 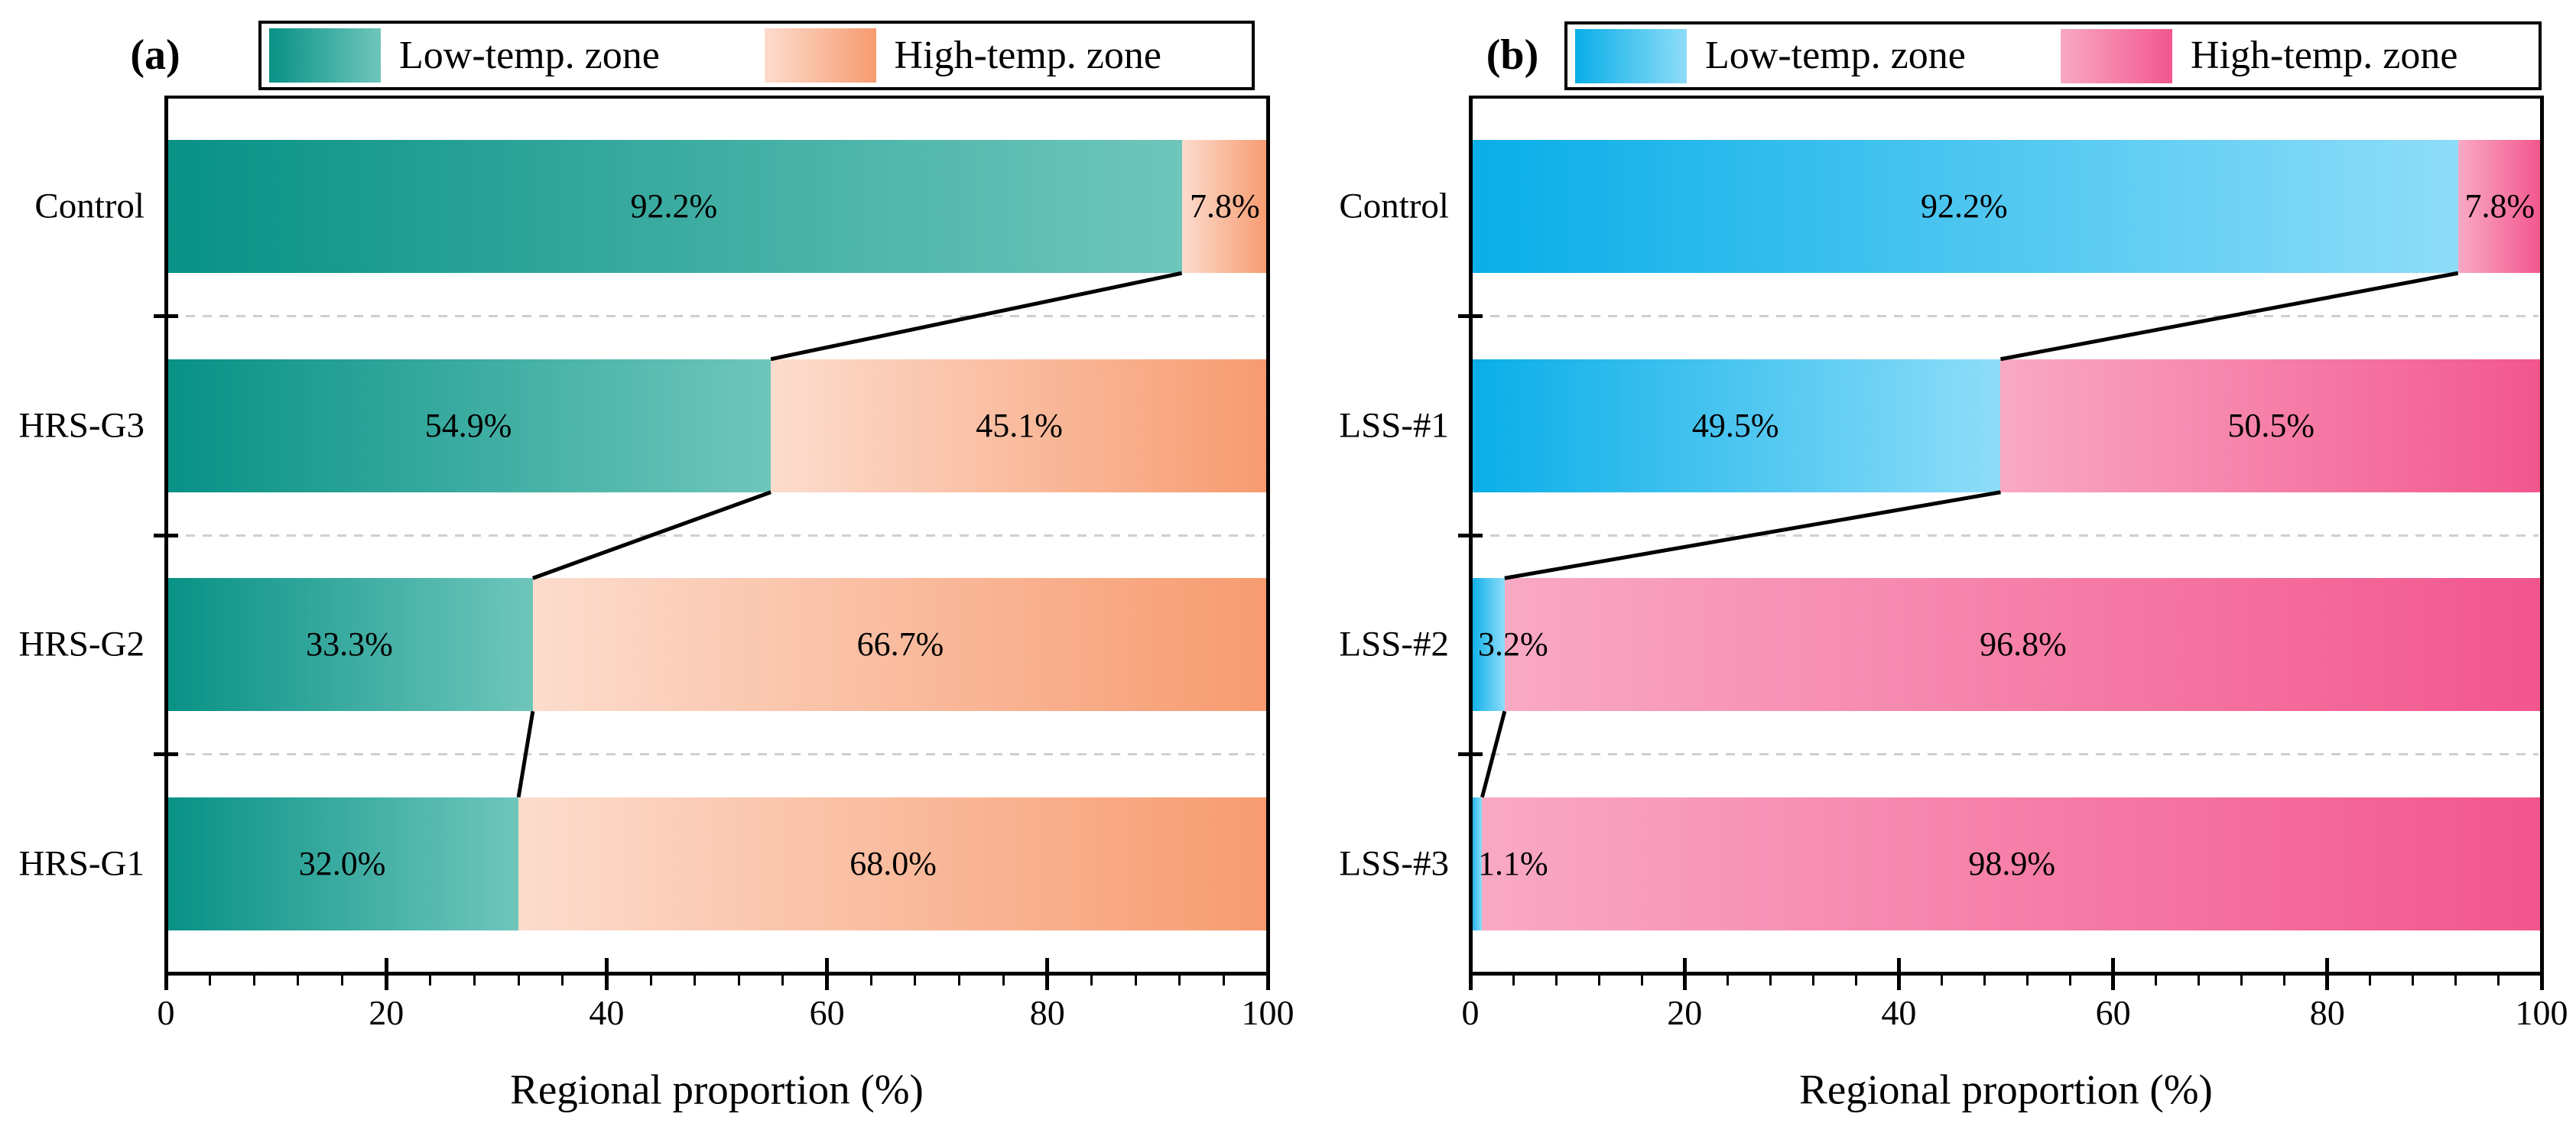 I want to click on legend-item: High-temp. zone, so click(x=2296, y=55).